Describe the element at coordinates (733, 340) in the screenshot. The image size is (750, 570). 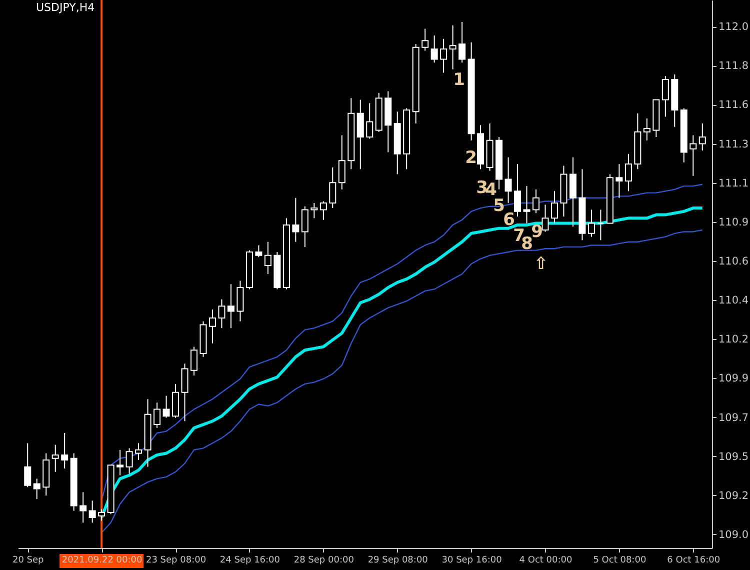
I see `y-tick-label: 110.2` at that location.